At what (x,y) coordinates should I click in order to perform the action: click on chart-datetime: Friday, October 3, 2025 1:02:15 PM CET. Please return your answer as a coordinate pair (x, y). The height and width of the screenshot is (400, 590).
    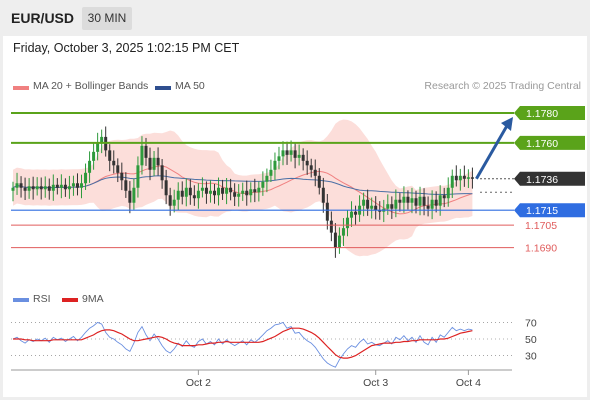
    Looking at the image, I should click on (126, 48).